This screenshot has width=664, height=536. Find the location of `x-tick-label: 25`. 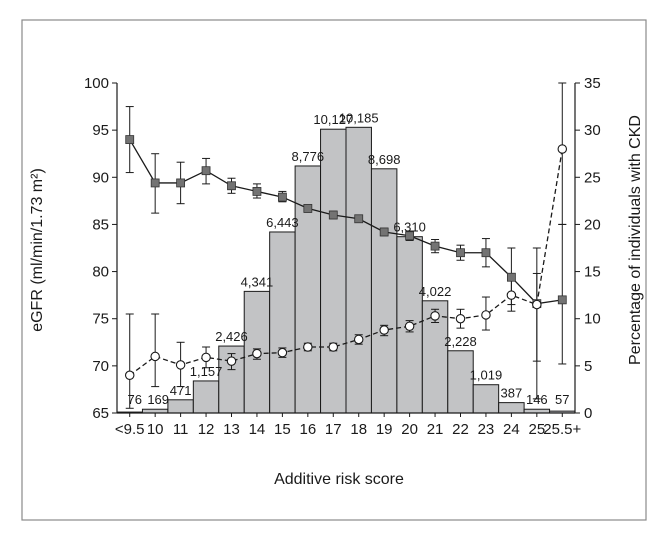

x-tick-label: 25 is located at coordinates (536, 429).